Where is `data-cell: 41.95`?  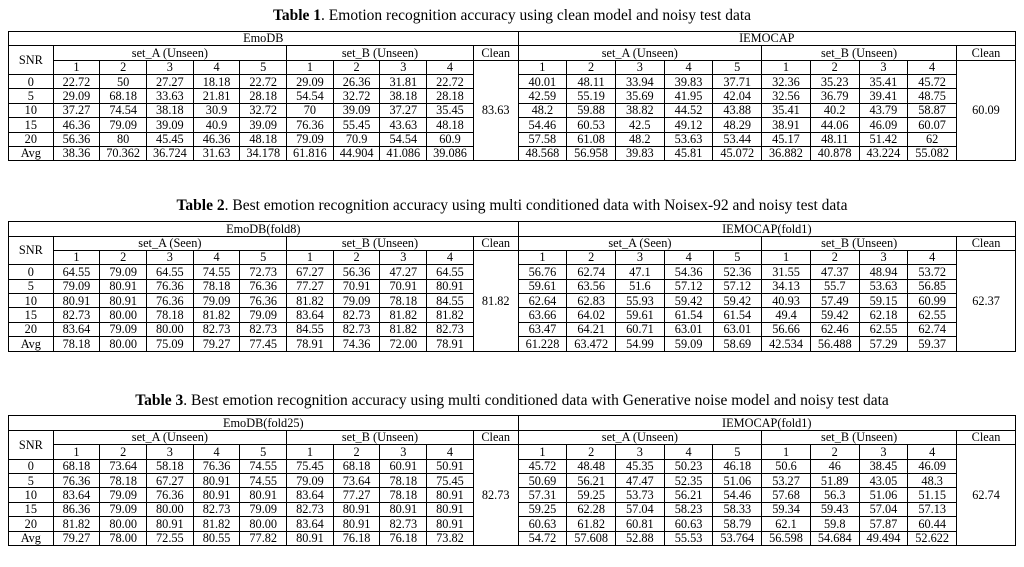 data-cell: 41.95 is located at coordinates (688, 96).